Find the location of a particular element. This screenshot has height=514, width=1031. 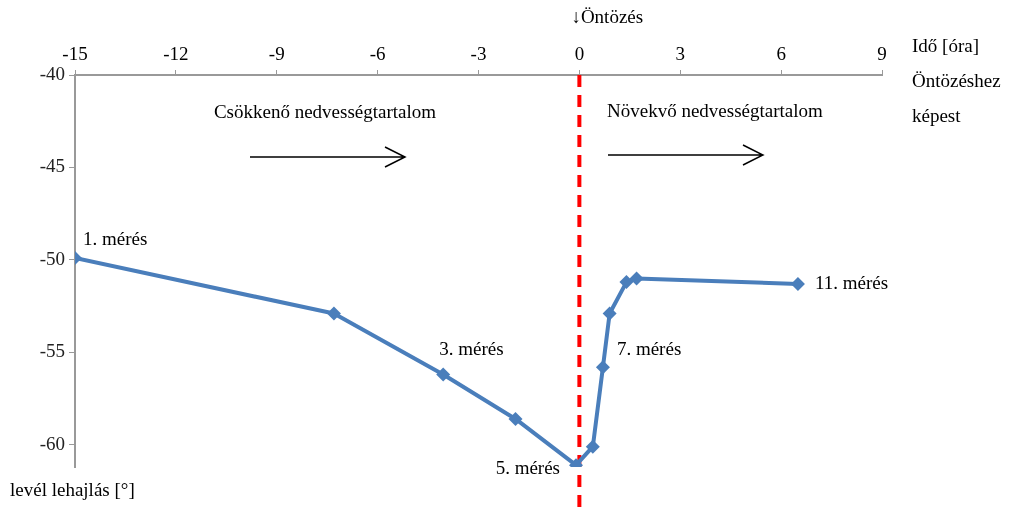

x-tick-label: 0 is located at coordinates (579, 53).